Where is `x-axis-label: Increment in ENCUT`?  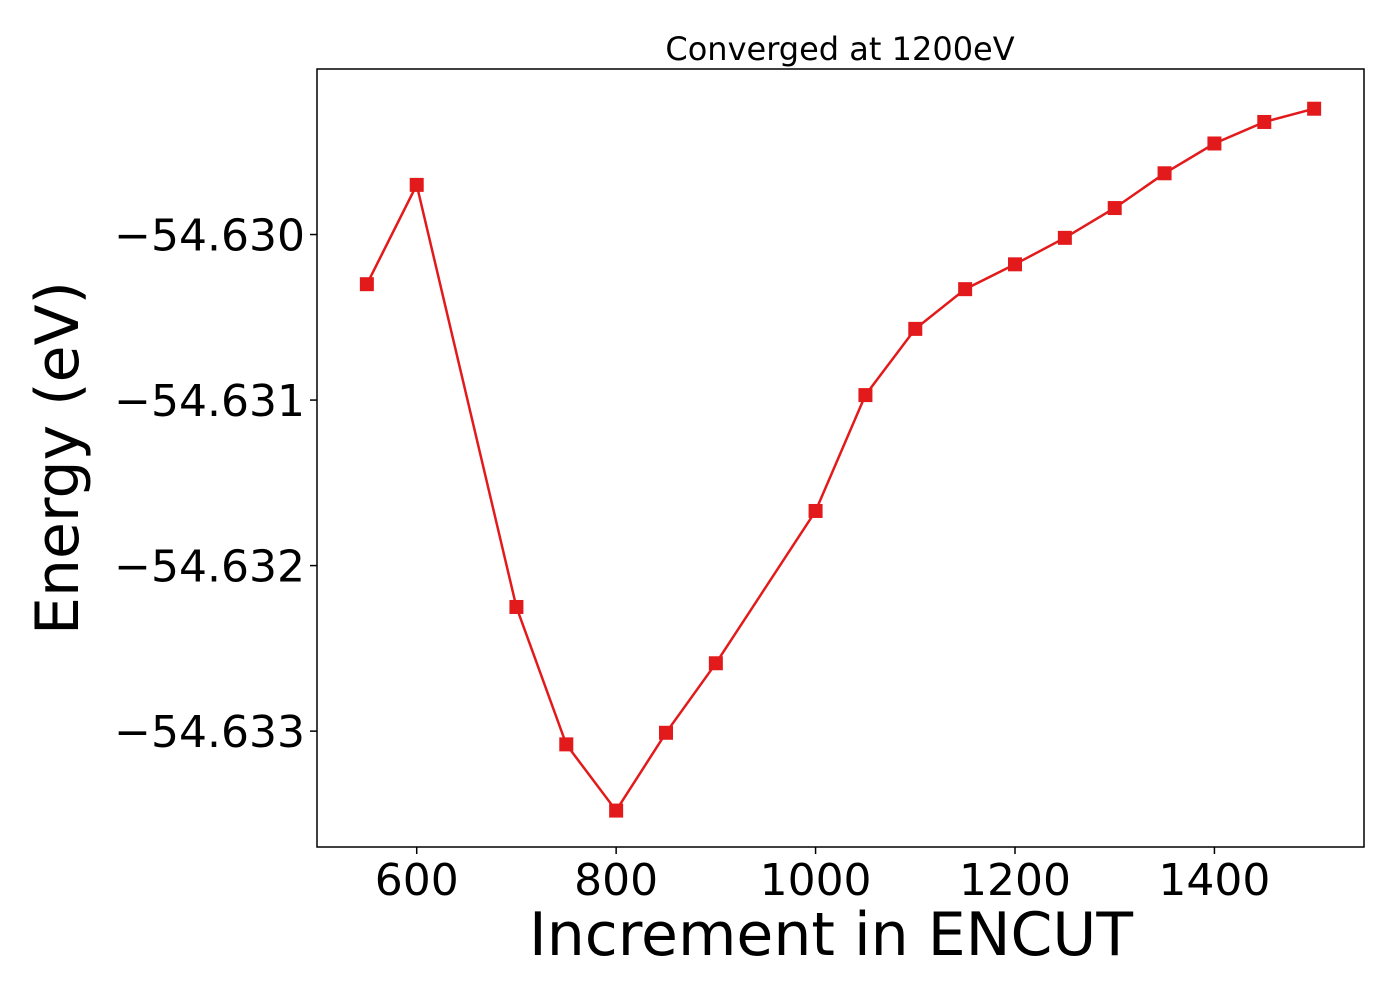 x-axis-label: Increment in ENCUT is located at coordinates (831, 935).